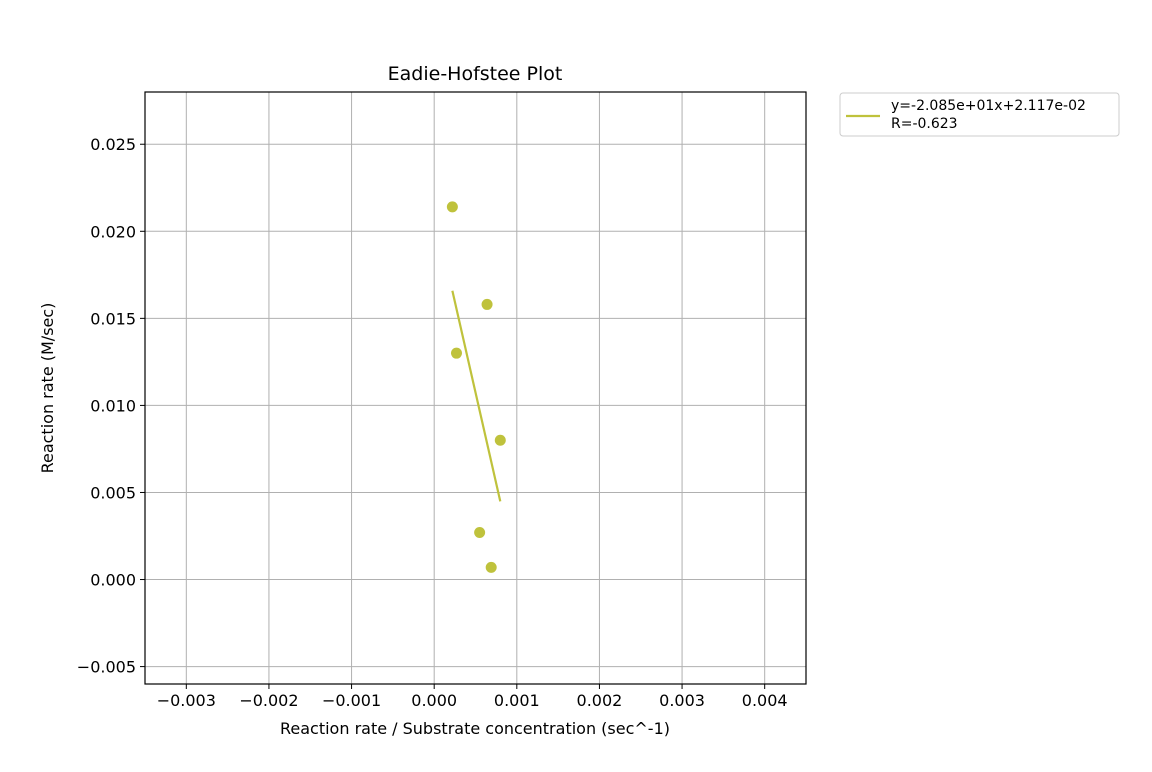  What do you see at coordinates (988, 106) in the screenshot?
I see `legend-equation: y=-2.085e+01x+2.117e-02` at bounding box center [988, 106].